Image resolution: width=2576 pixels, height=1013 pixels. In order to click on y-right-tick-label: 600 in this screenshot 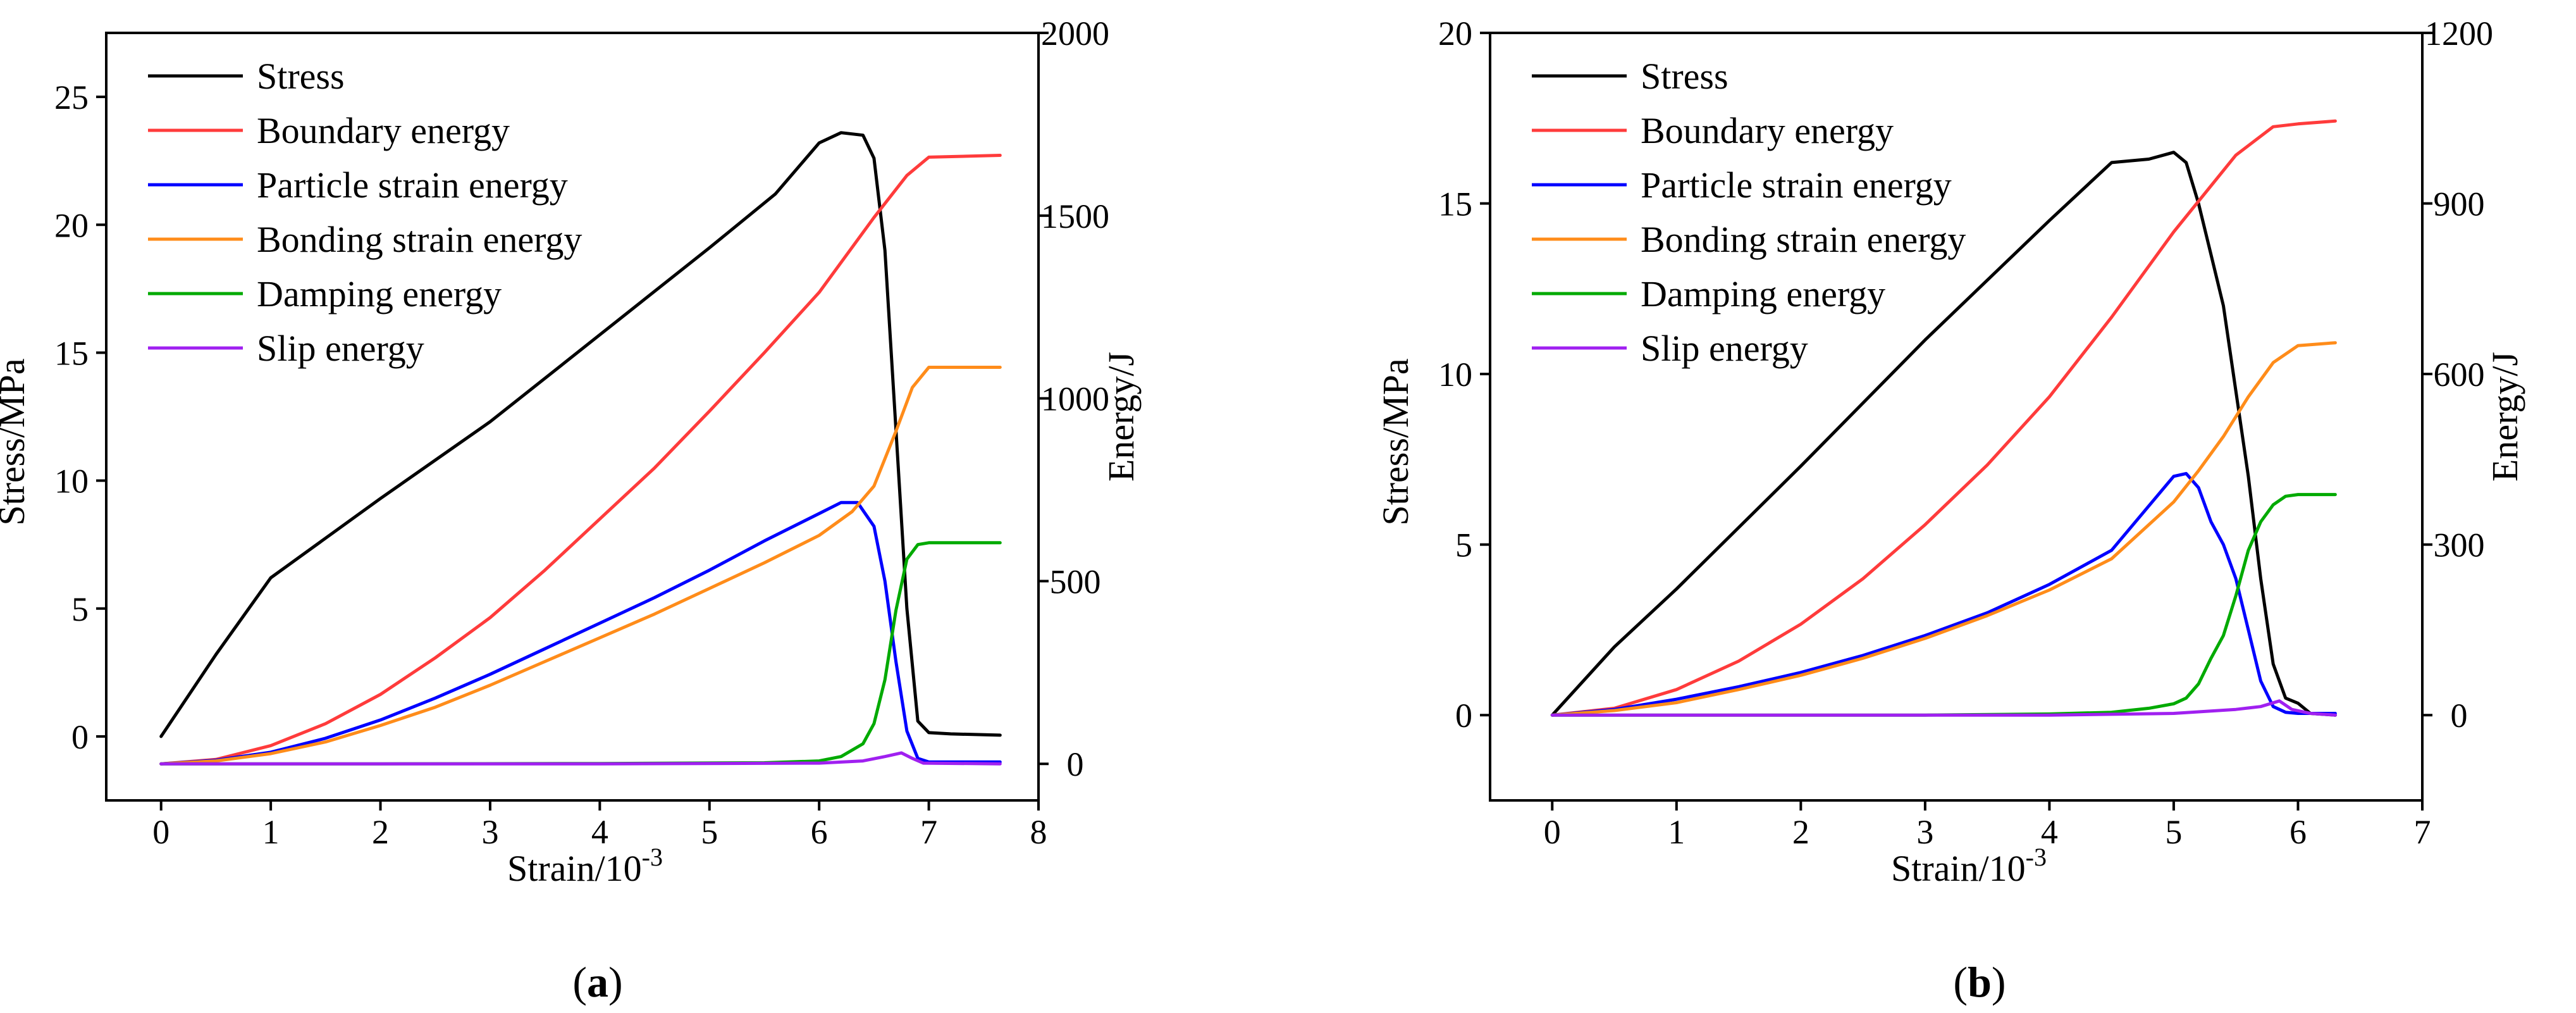, I will do `click(2459, 375)`.